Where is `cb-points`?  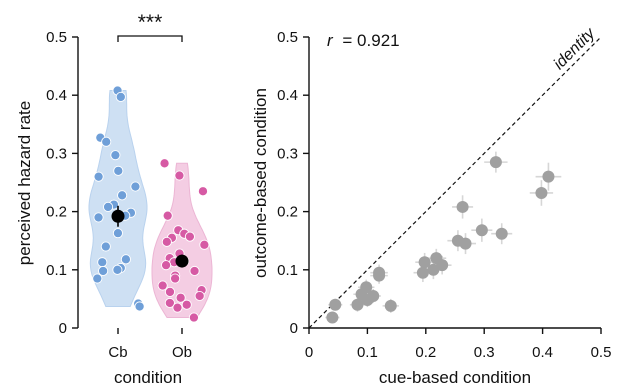
cb-points is located at coordinates (118, 198).